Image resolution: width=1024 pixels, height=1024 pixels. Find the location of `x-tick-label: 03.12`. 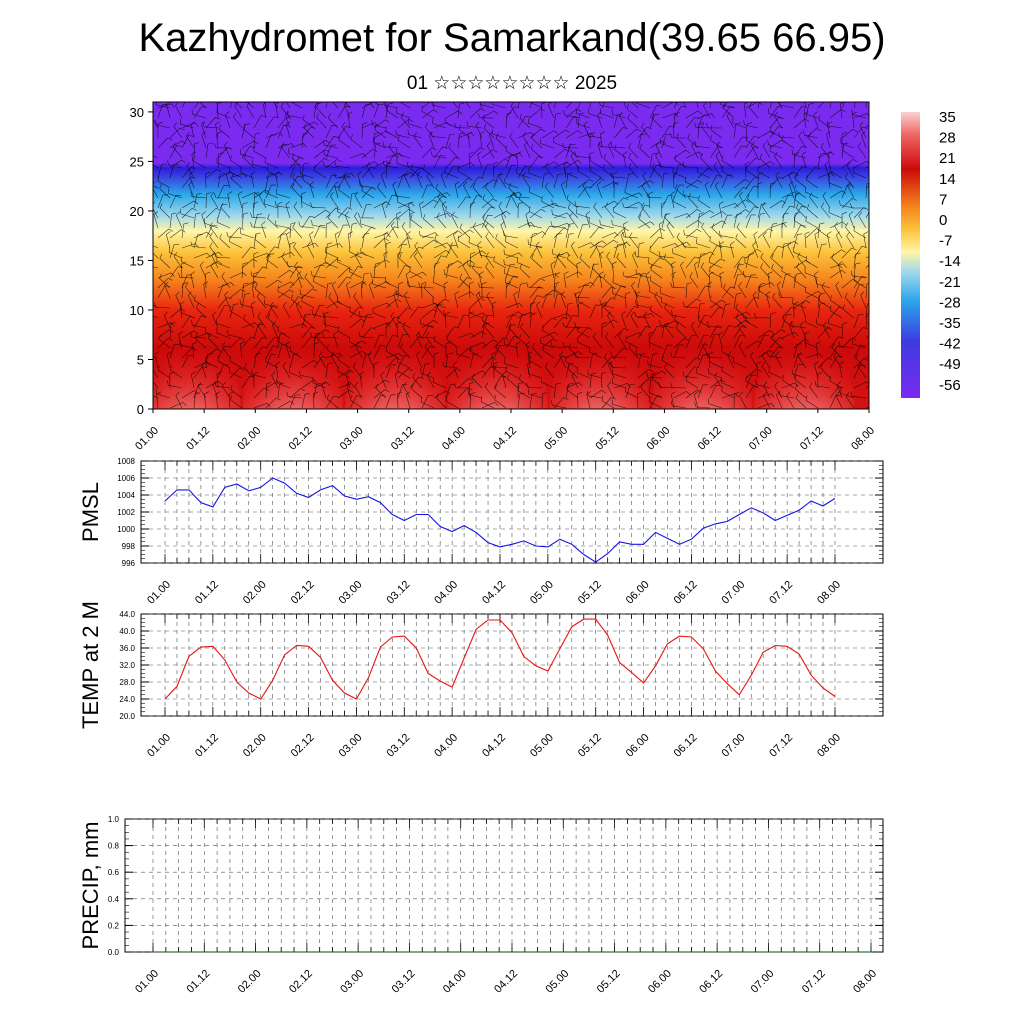

x-tick-label: 03.12 is located at coordinates (398, 746).